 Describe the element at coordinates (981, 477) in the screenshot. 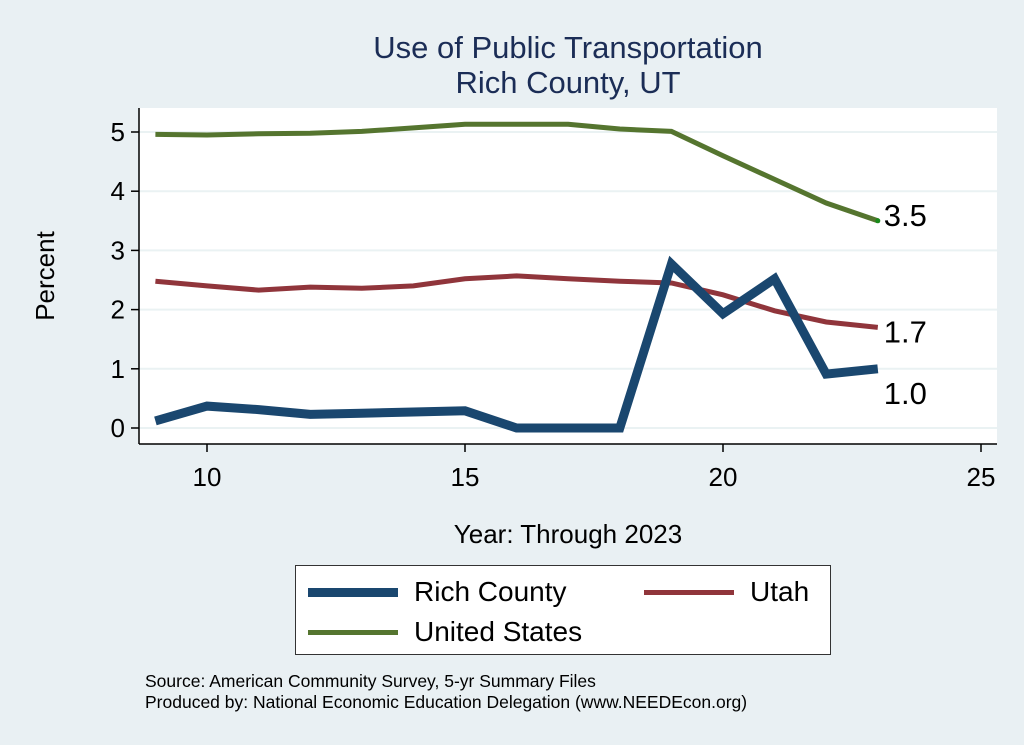

I see `x-tick-label: 25` at that location.